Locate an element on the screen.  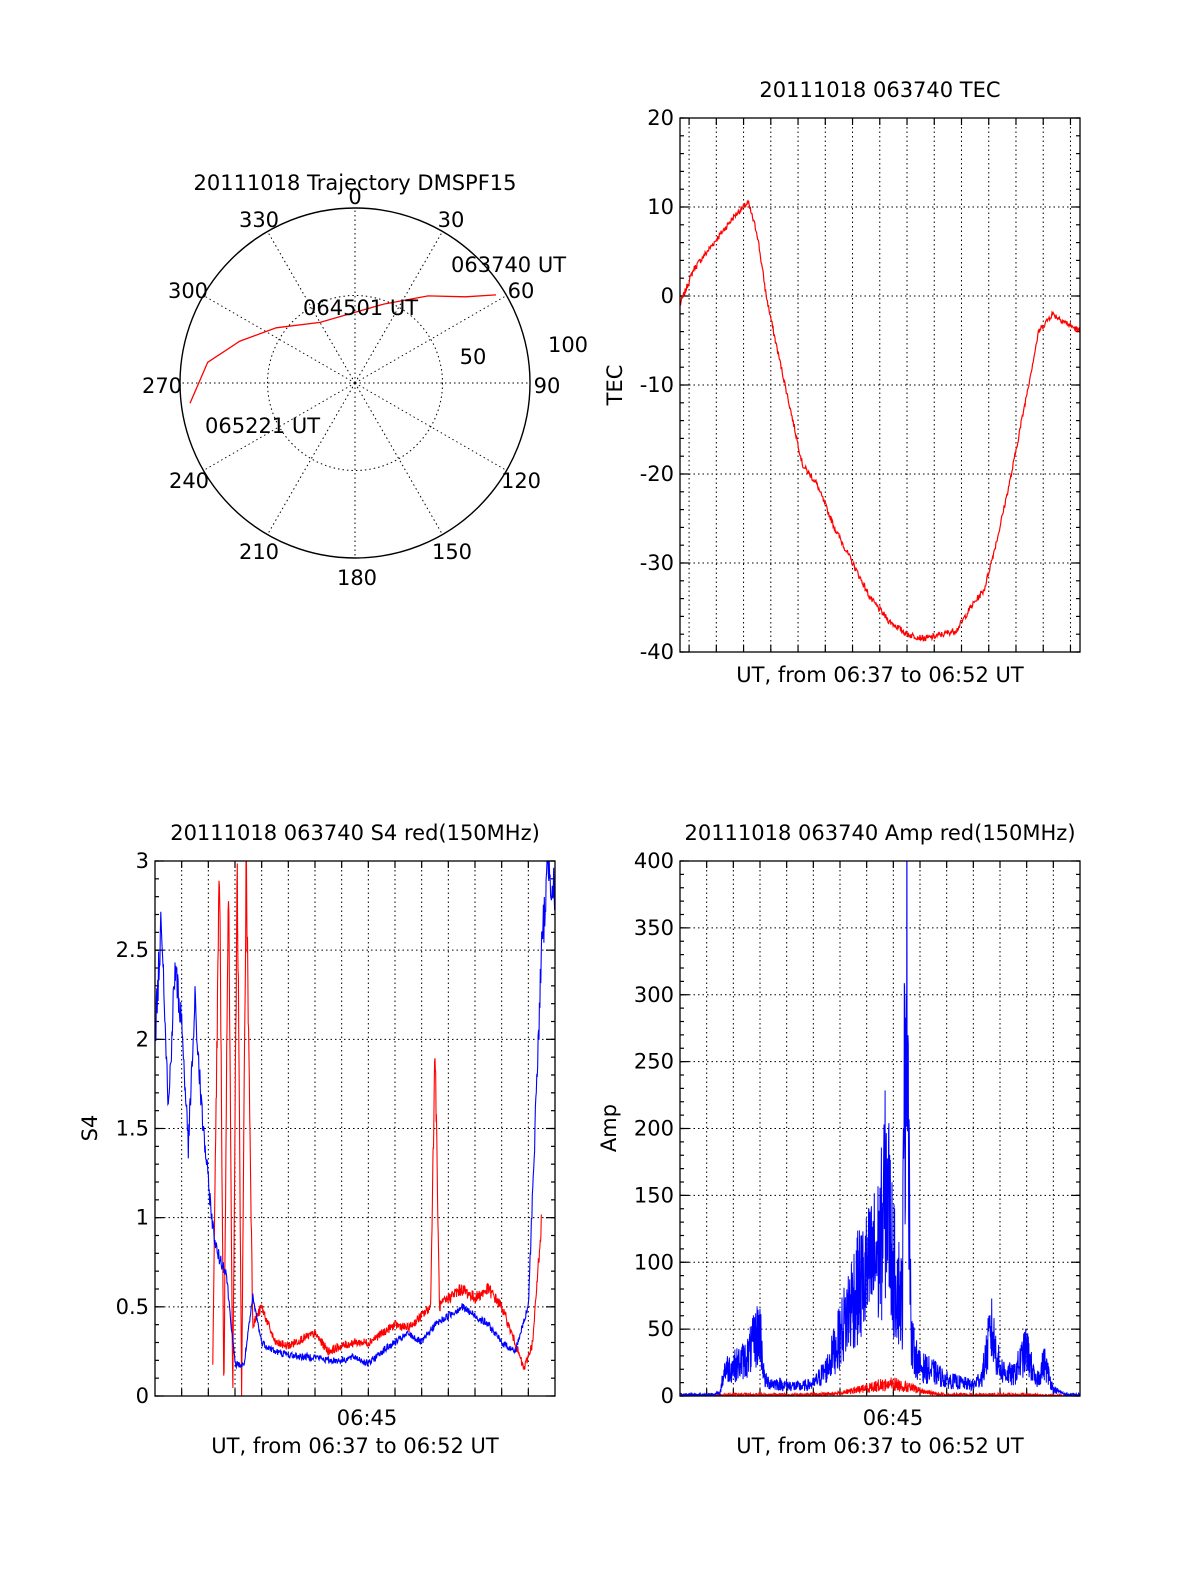
trajectory-title: 20111018 Trajectory DMSPF15 is located at coordinates (354, 183).